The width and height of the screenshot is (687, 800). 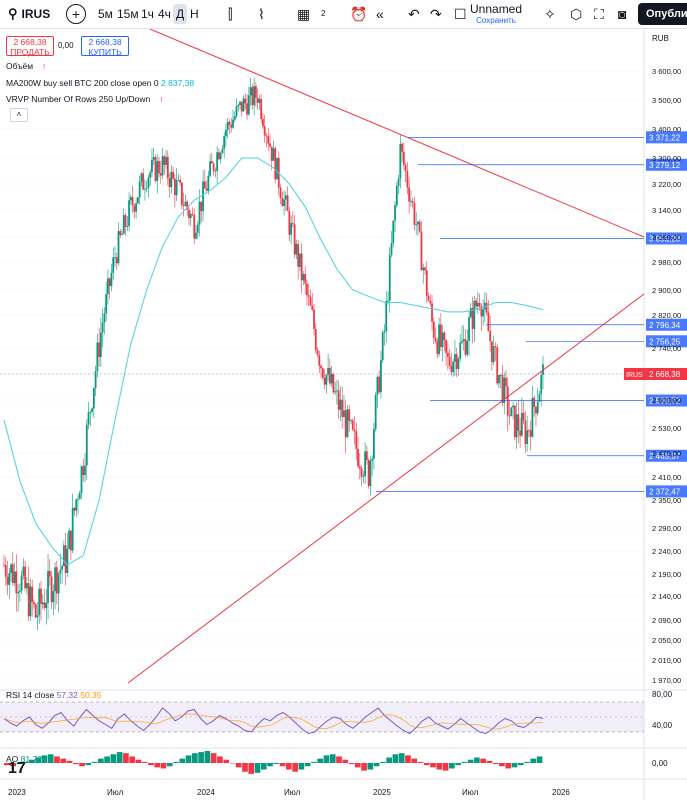 What do you see at coordinates (54, 695) in the screenshot?
I see `legend-rsi: RSI 14 close 57,32 50,35` at bounding box center [54, 695].